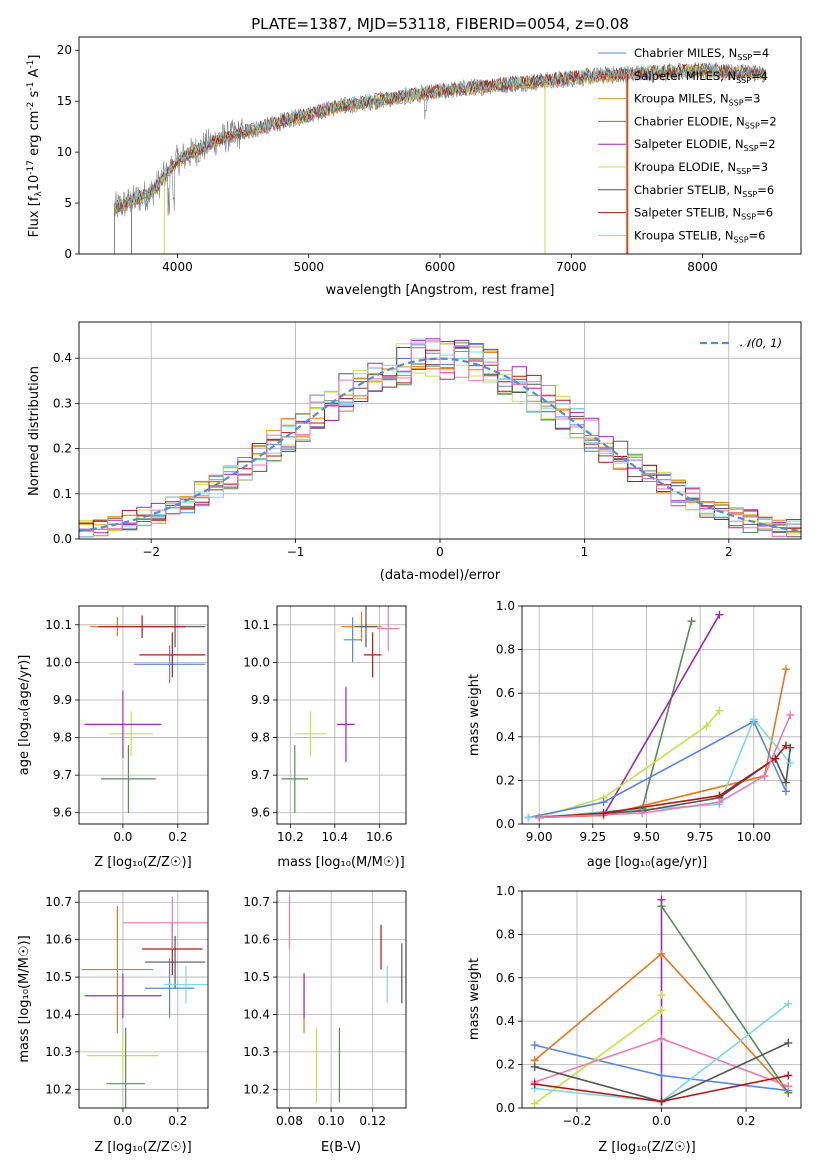 Image resolution: width=819 pixels, height=1170 pixels. Describe the element at coordinates (24, 998) in the screenshot. I see `mass-vs-metallicity-ylabel: mass [log₁₀(M/M☉)]` at that location.